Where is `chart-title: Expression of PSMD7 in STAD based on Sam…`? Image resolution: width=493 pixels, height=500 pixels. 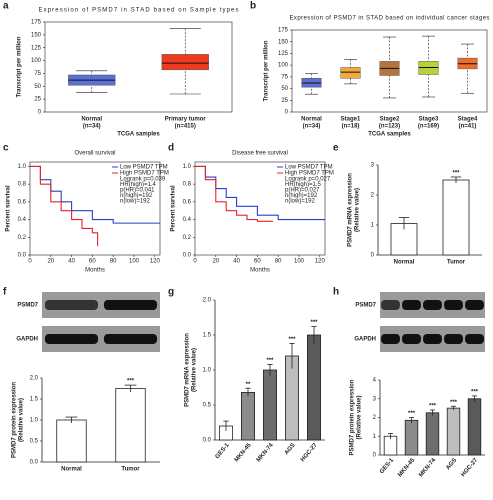
chart-title: Expression of PSMD7 in STAD based on Sam… is located at coordinates (139, 11).